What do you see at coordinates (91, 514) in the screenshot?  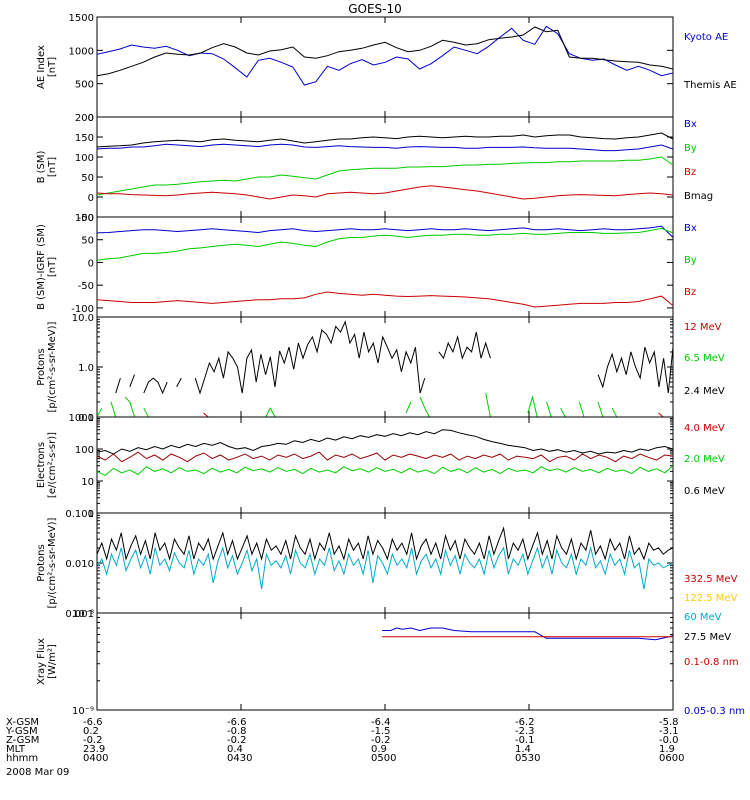 I see `ytick-label-electrons-0: 1` at bounding box center [91, 514].